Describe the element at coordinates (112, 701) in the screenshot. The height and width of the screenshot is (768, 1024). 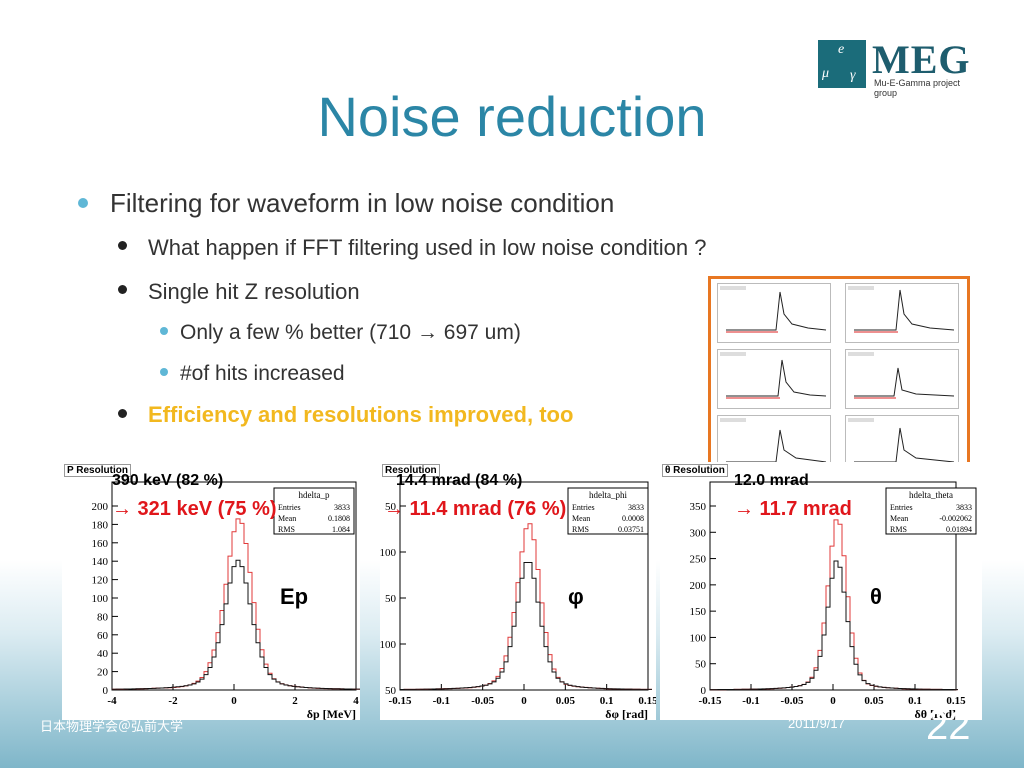
I see `x-tick-label: -4` at that location.